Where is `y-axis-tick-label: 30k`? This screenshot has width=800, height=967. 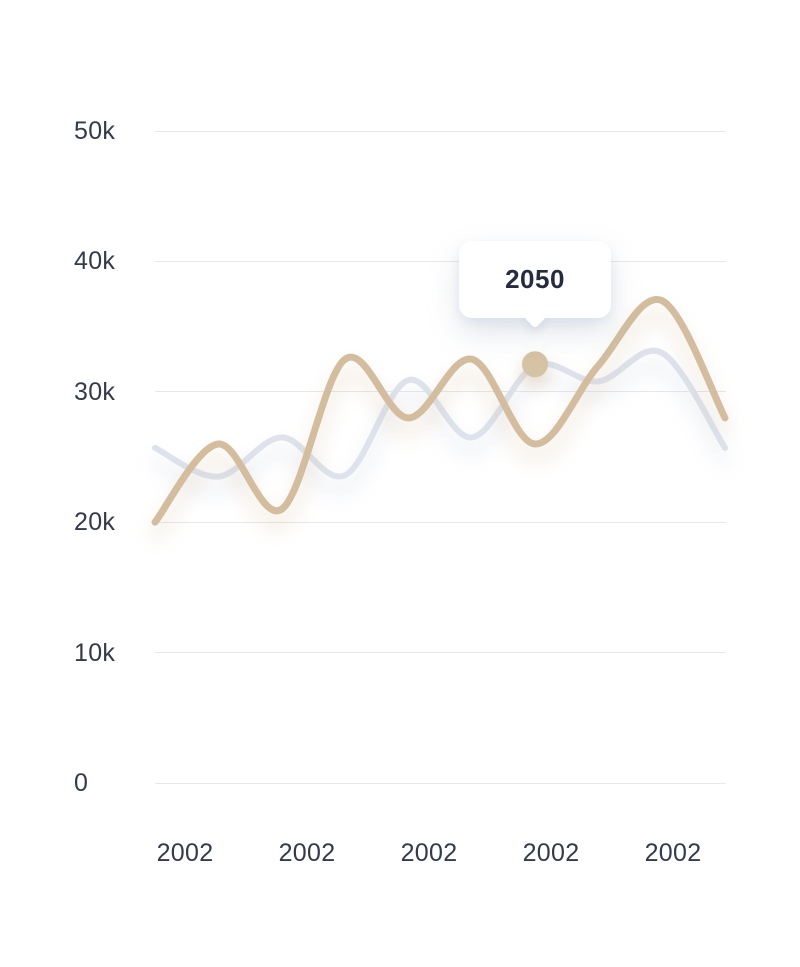
y-axis-tick-label: 30k is located at coordinates (95, 391).